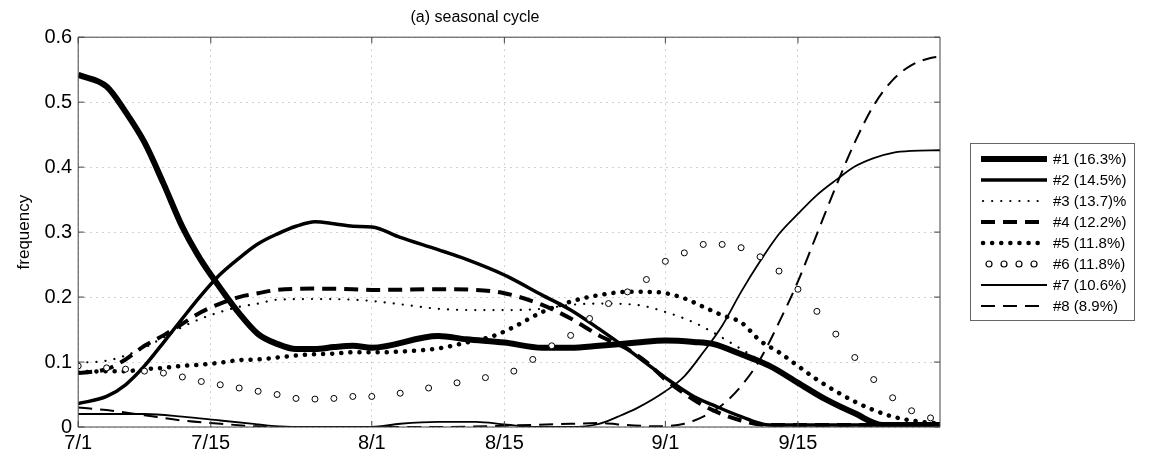  What do you see at coordinates (58, 230) in the screenshot?
I see `y-tick-label: 0.3` at bounding box center [58, 230].